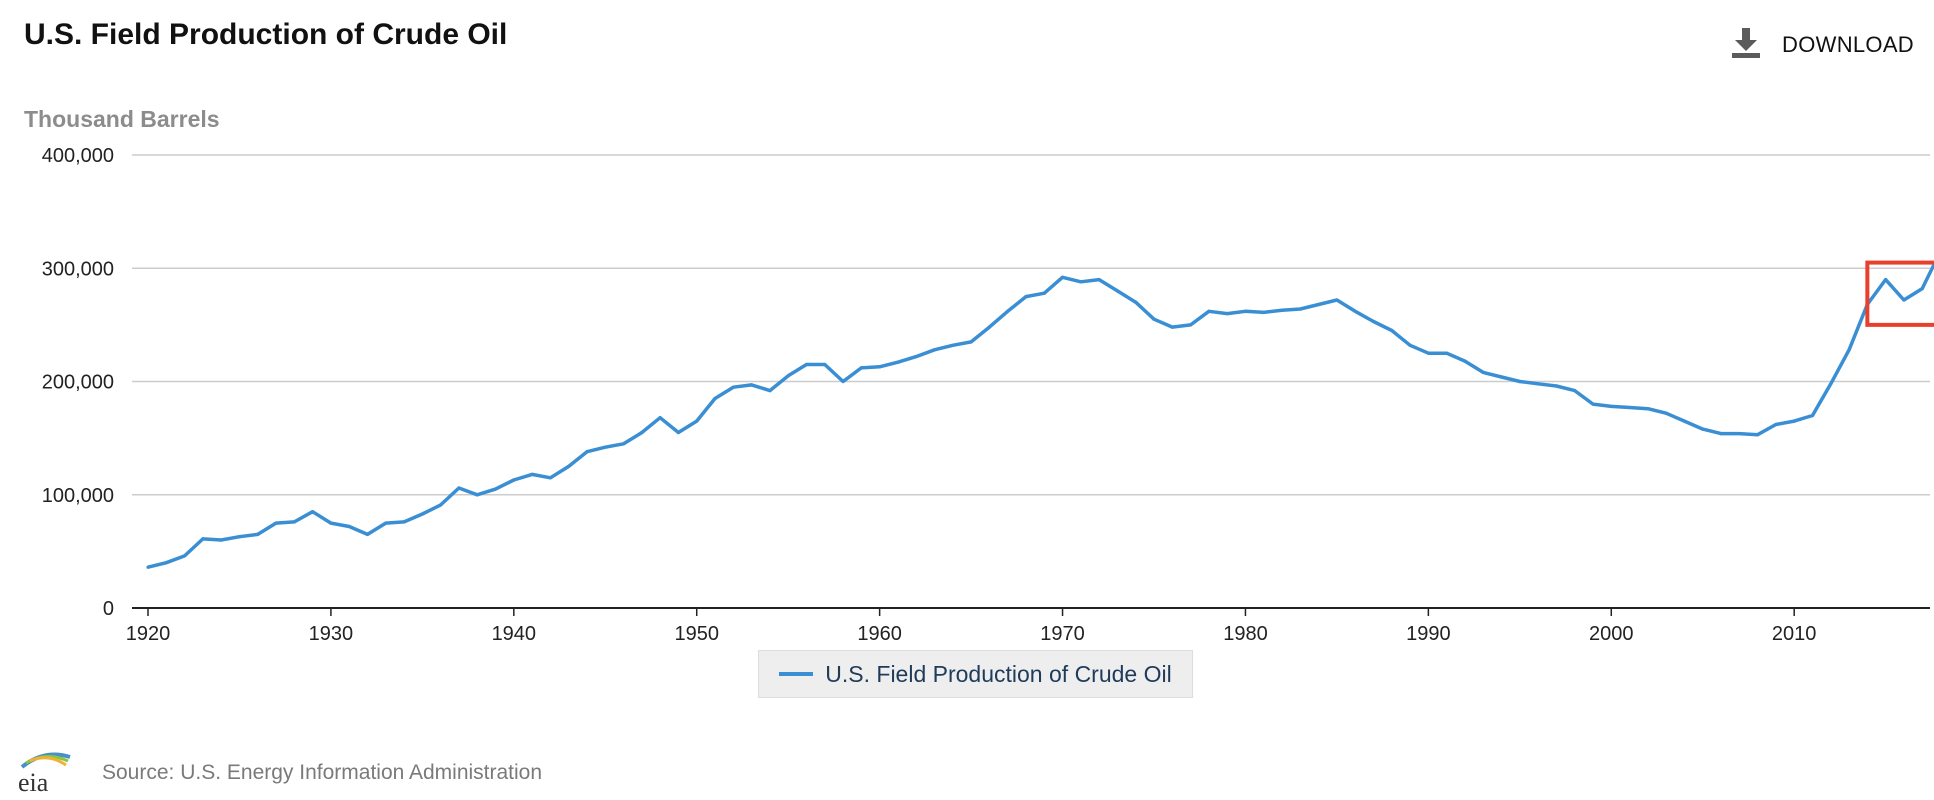 The image size is (1934, 800). I want to click on x-tick-label: 2010, so click(1794, 631).